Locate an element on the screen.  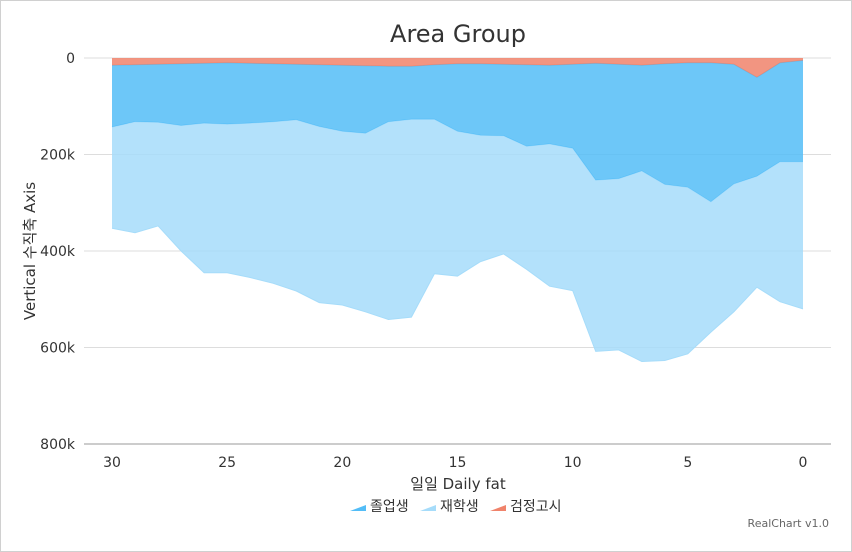
x-tick-label: 15 is located at coordinates (458, 463).